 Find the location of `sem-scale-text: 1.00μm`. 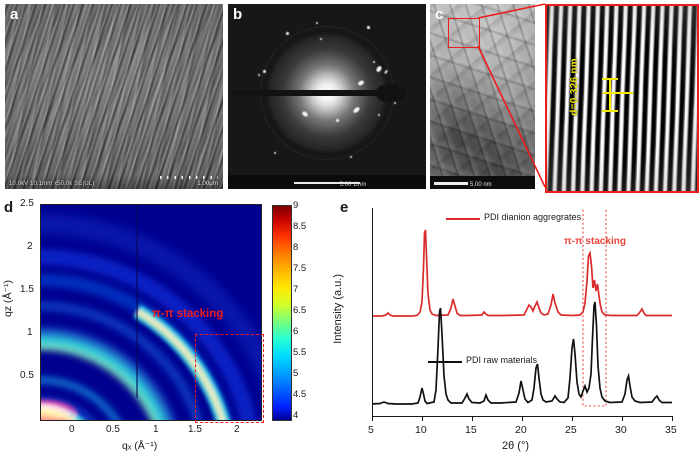

sem-scale-text: 1.00μm is located at coordinates (207, 183).